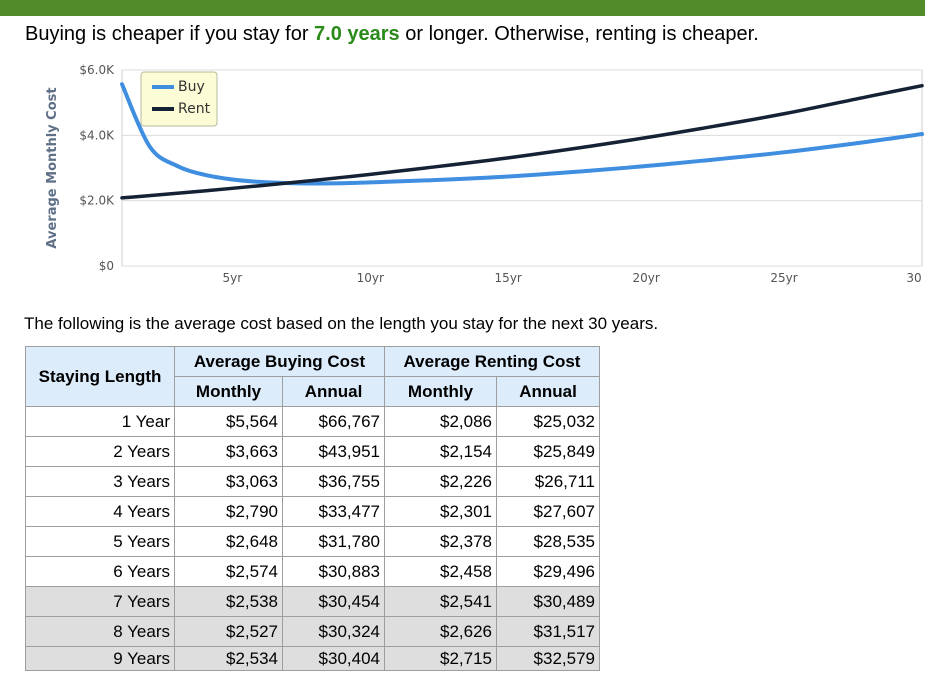  What do you see at coordinates (97, 70) in the screenshot?
I see `y-tick-label: $6.0K` at bounding box center [97, 70].